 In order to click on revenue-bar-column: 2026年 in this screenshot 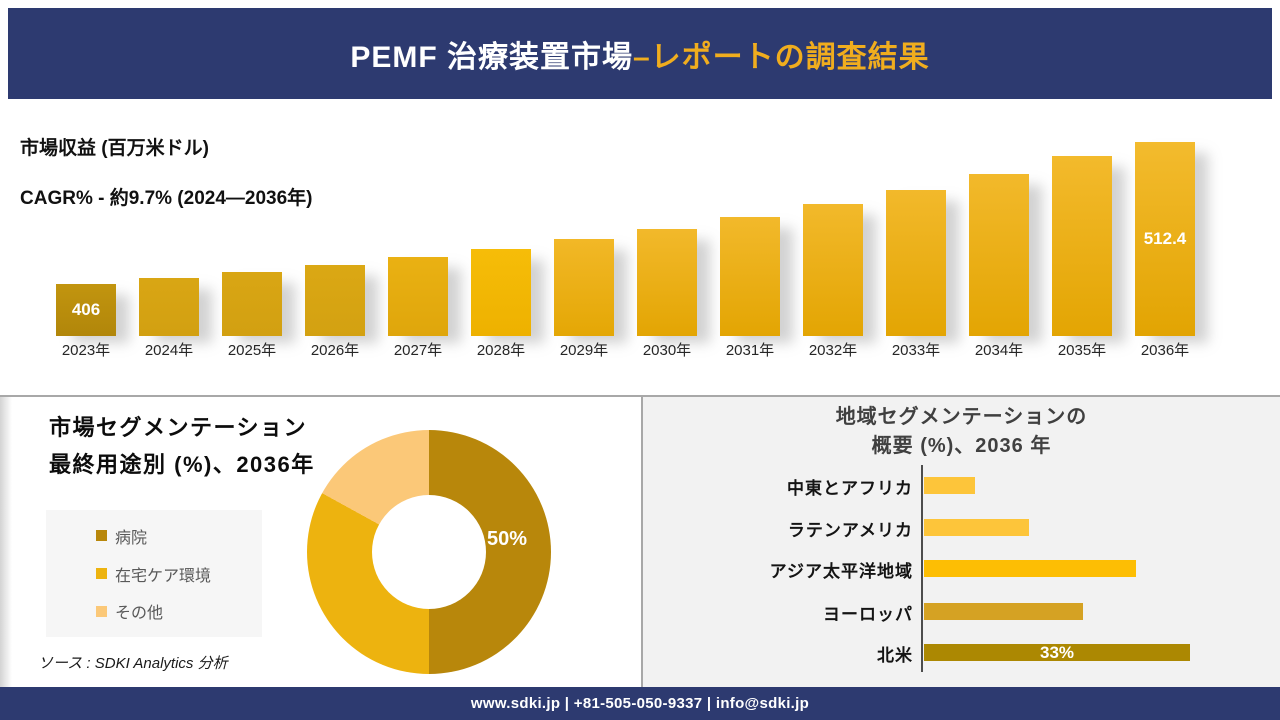, I will do `click(335, 230)`.